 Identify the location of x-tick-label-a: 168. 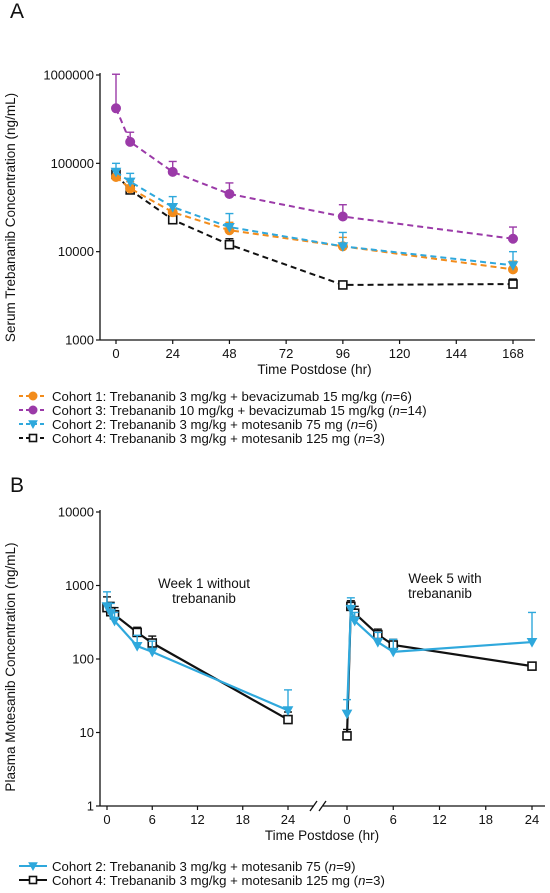
(513, 353).